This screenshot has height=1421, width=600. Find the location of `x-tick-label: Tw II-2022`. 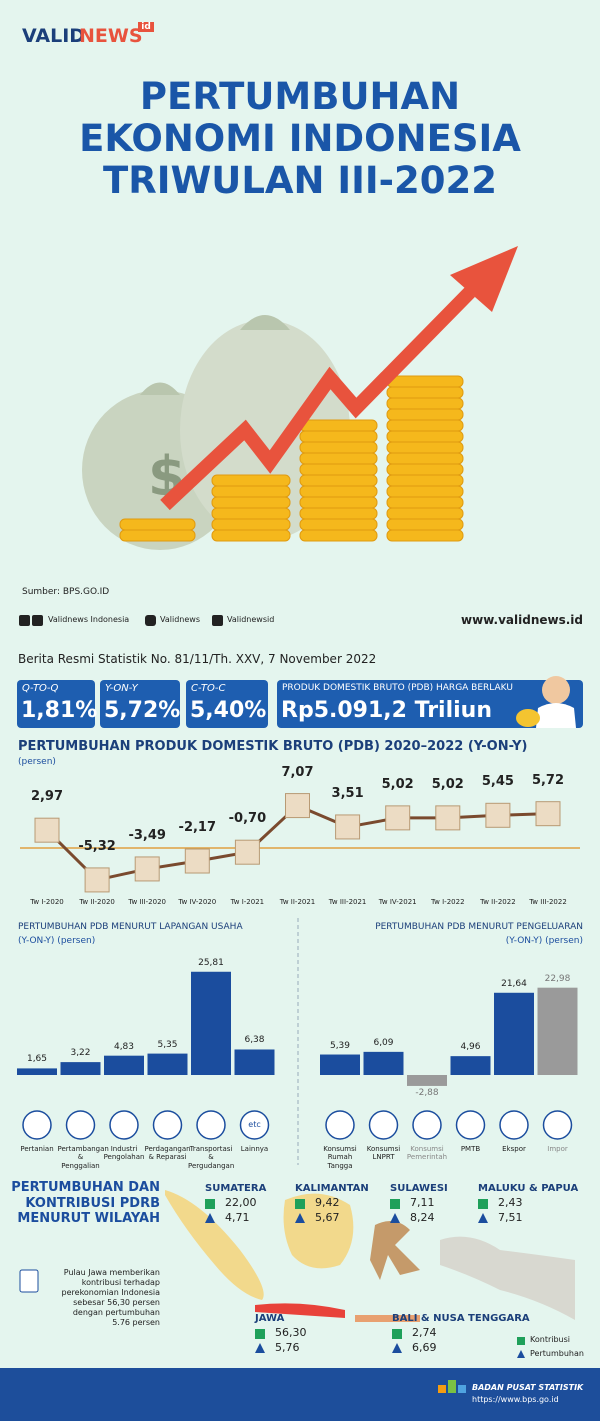

x-tick-label: Tw II-2022 is located at coordinates (498, 902).